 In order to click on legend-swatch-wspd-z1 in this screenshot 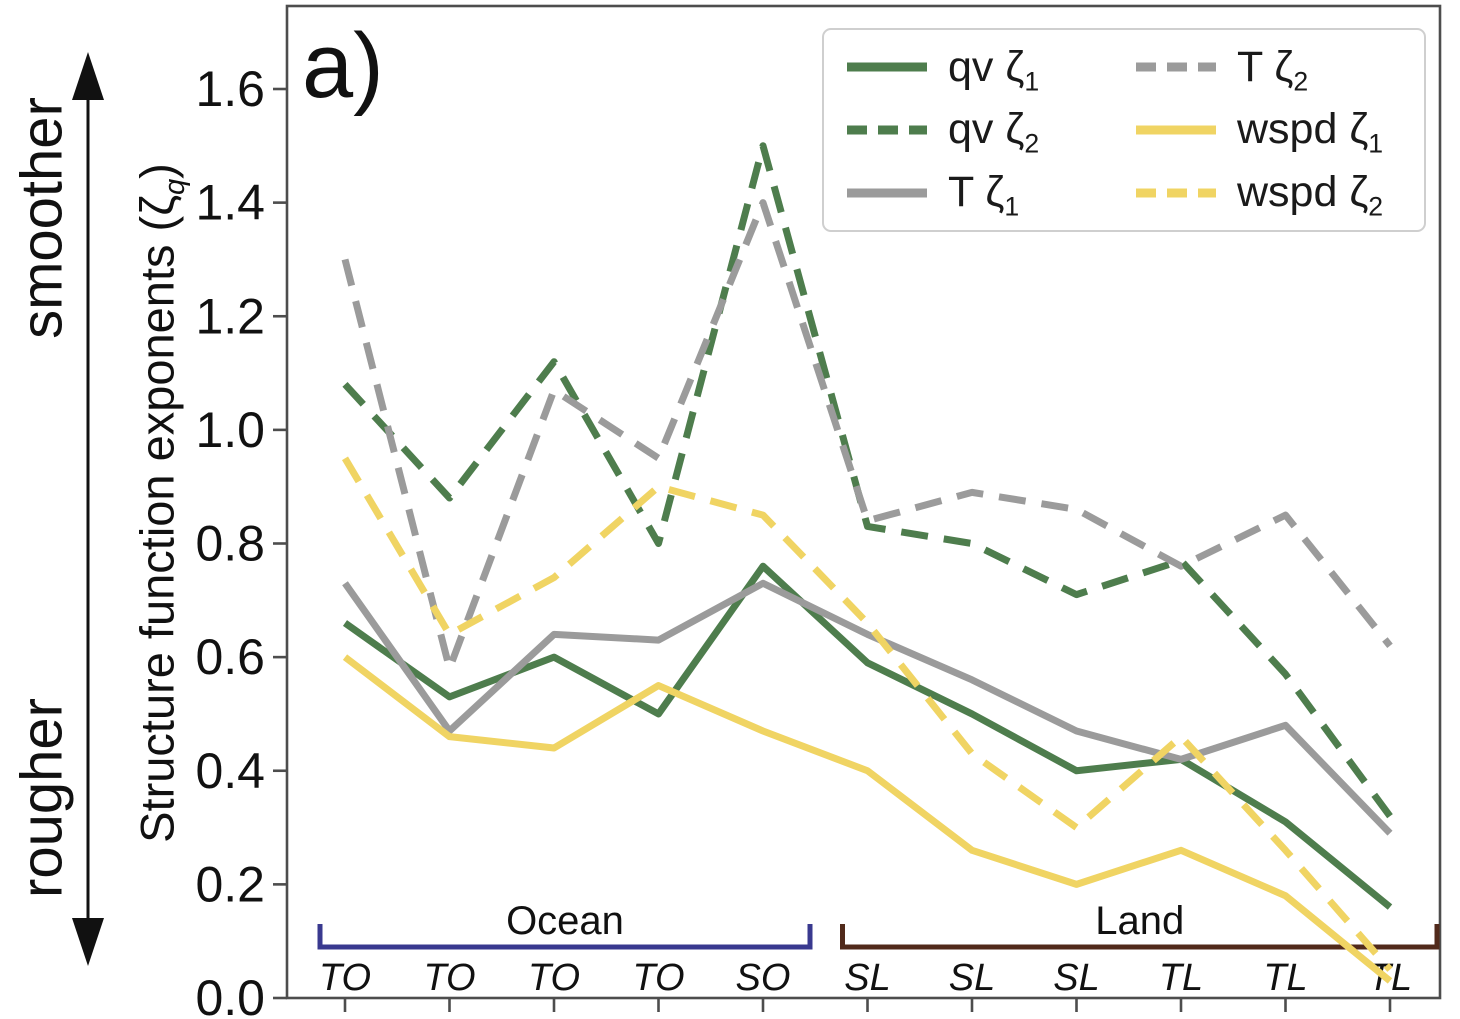, I will do `click(1176, 130)`.